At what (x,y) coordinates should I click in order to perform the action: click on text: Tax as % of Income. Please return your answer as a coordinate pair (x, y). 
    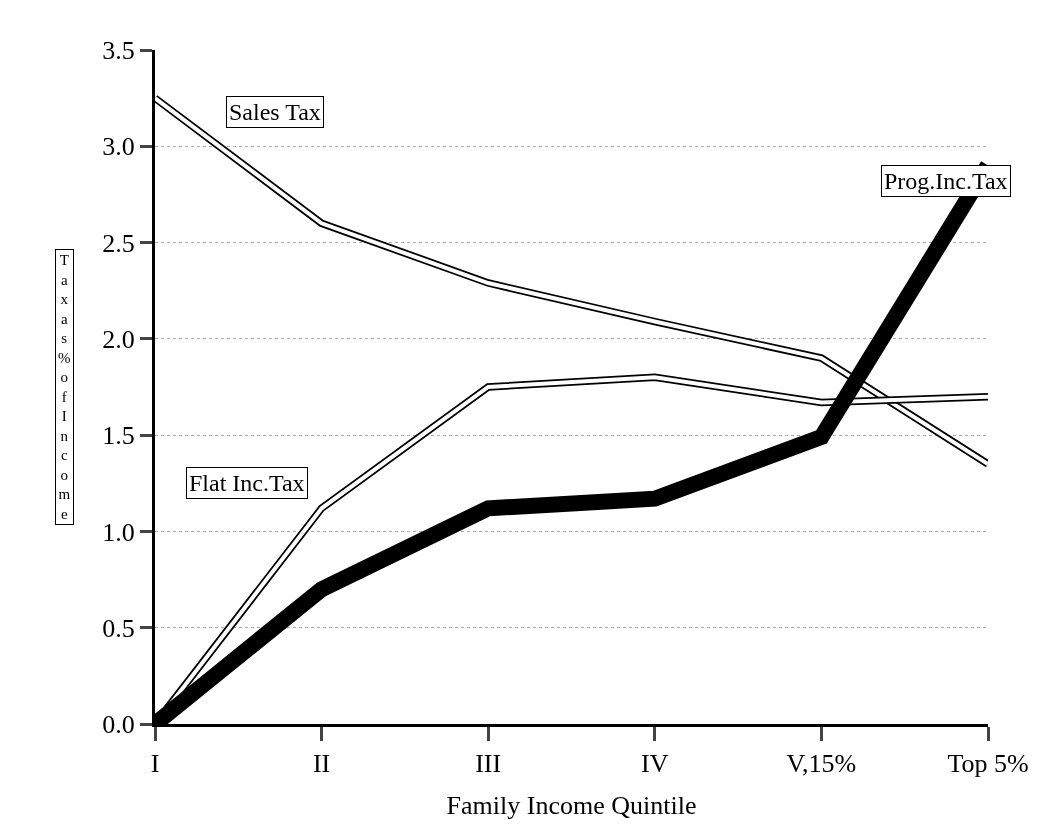
    Looking at the image, I should click on (64, 387).